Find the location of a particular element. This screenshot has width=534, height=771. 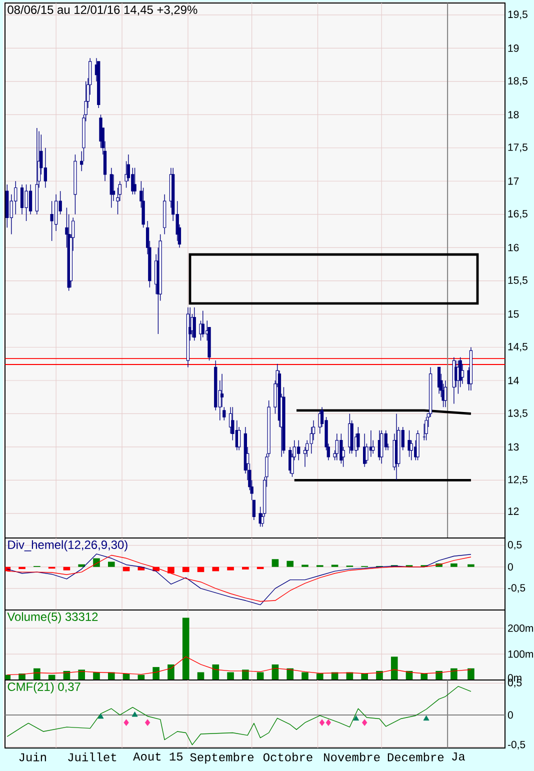

y-tick-label: 16,5 is located at coordinates (518, 214).